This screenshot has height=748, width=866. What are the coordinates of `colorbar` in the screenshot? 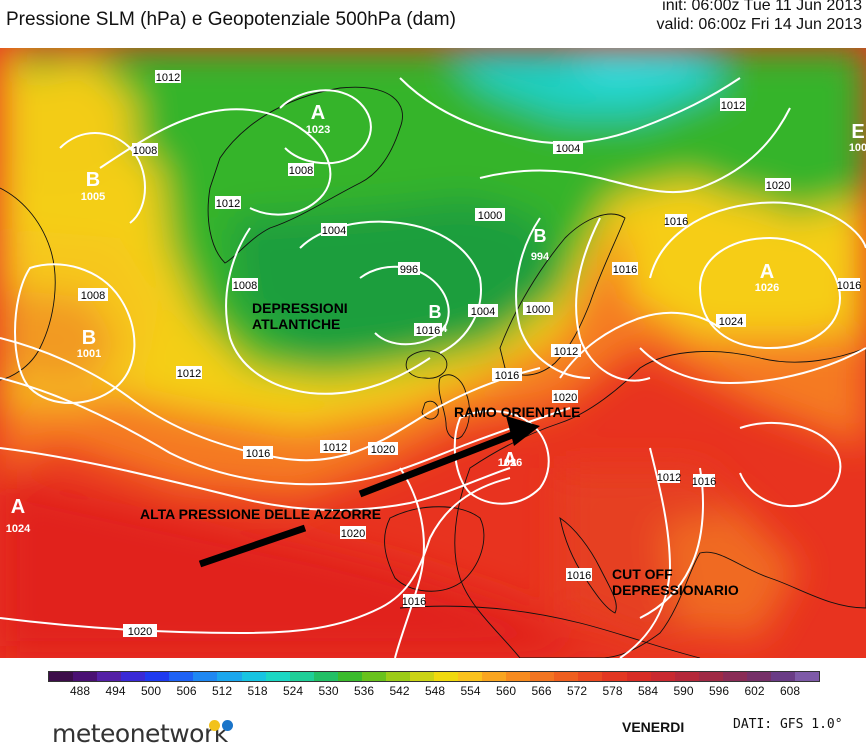 It's located at (434, 676).